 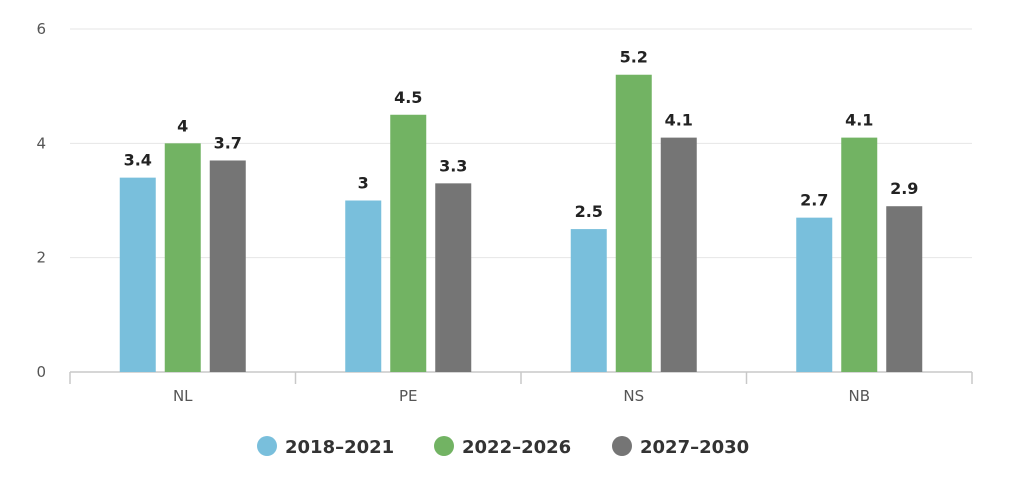 What do you see at coordinates (859, 396) in the screenshot?
I see `x-tick-label: NB` at bounding box center [859, 396].